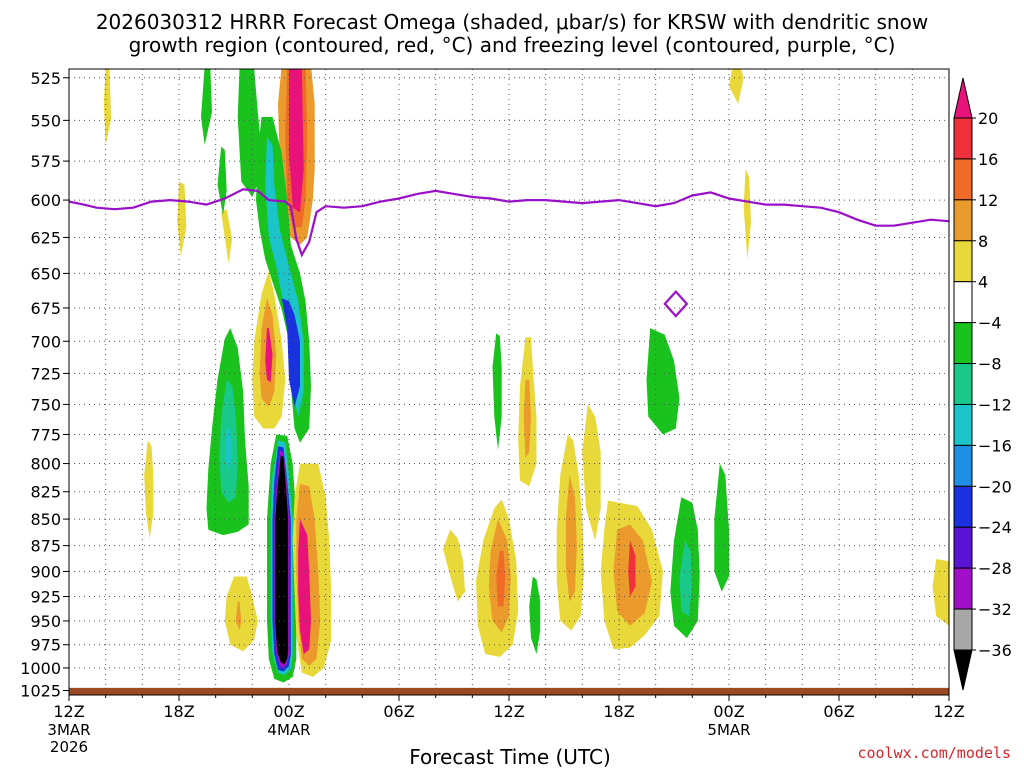 The height and width of the screenshot is (768, 1024). Describe the element at coordinates (304, 587) in the screenshot. I see `omega-region-omega_pos_low_col_h13_core` at that location.